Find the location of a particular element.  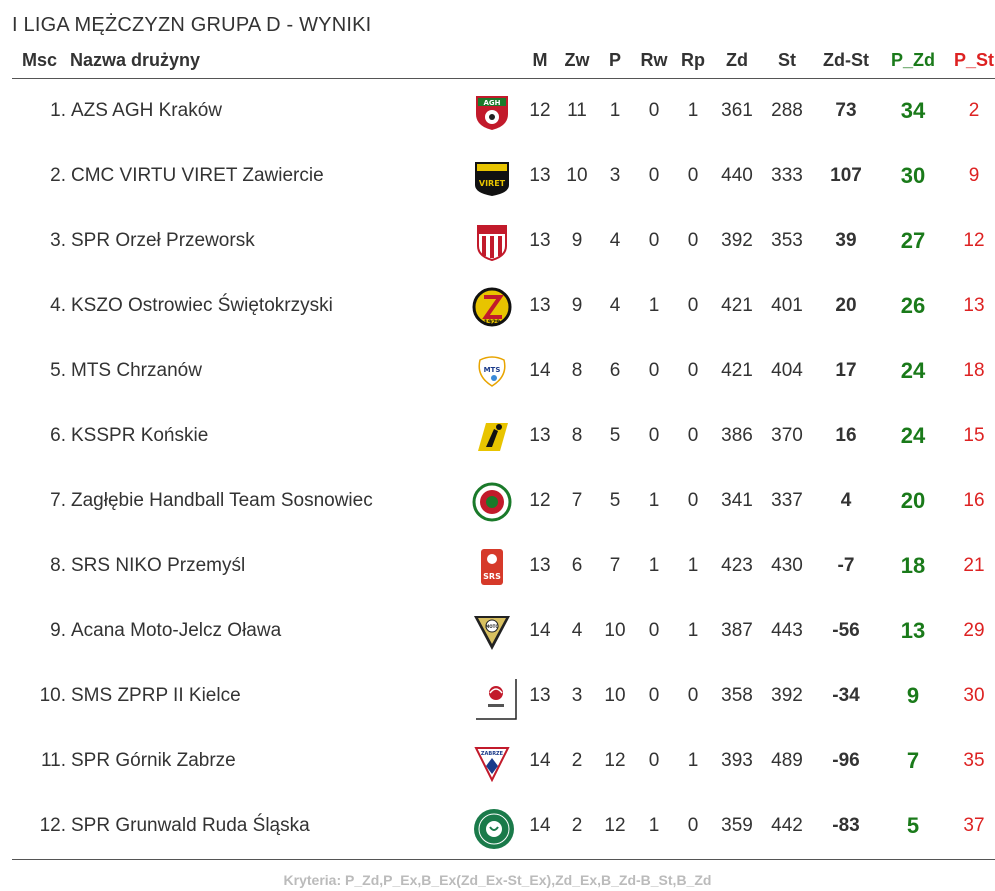

wins-cell: 6 is located at coordinates (577, 565).